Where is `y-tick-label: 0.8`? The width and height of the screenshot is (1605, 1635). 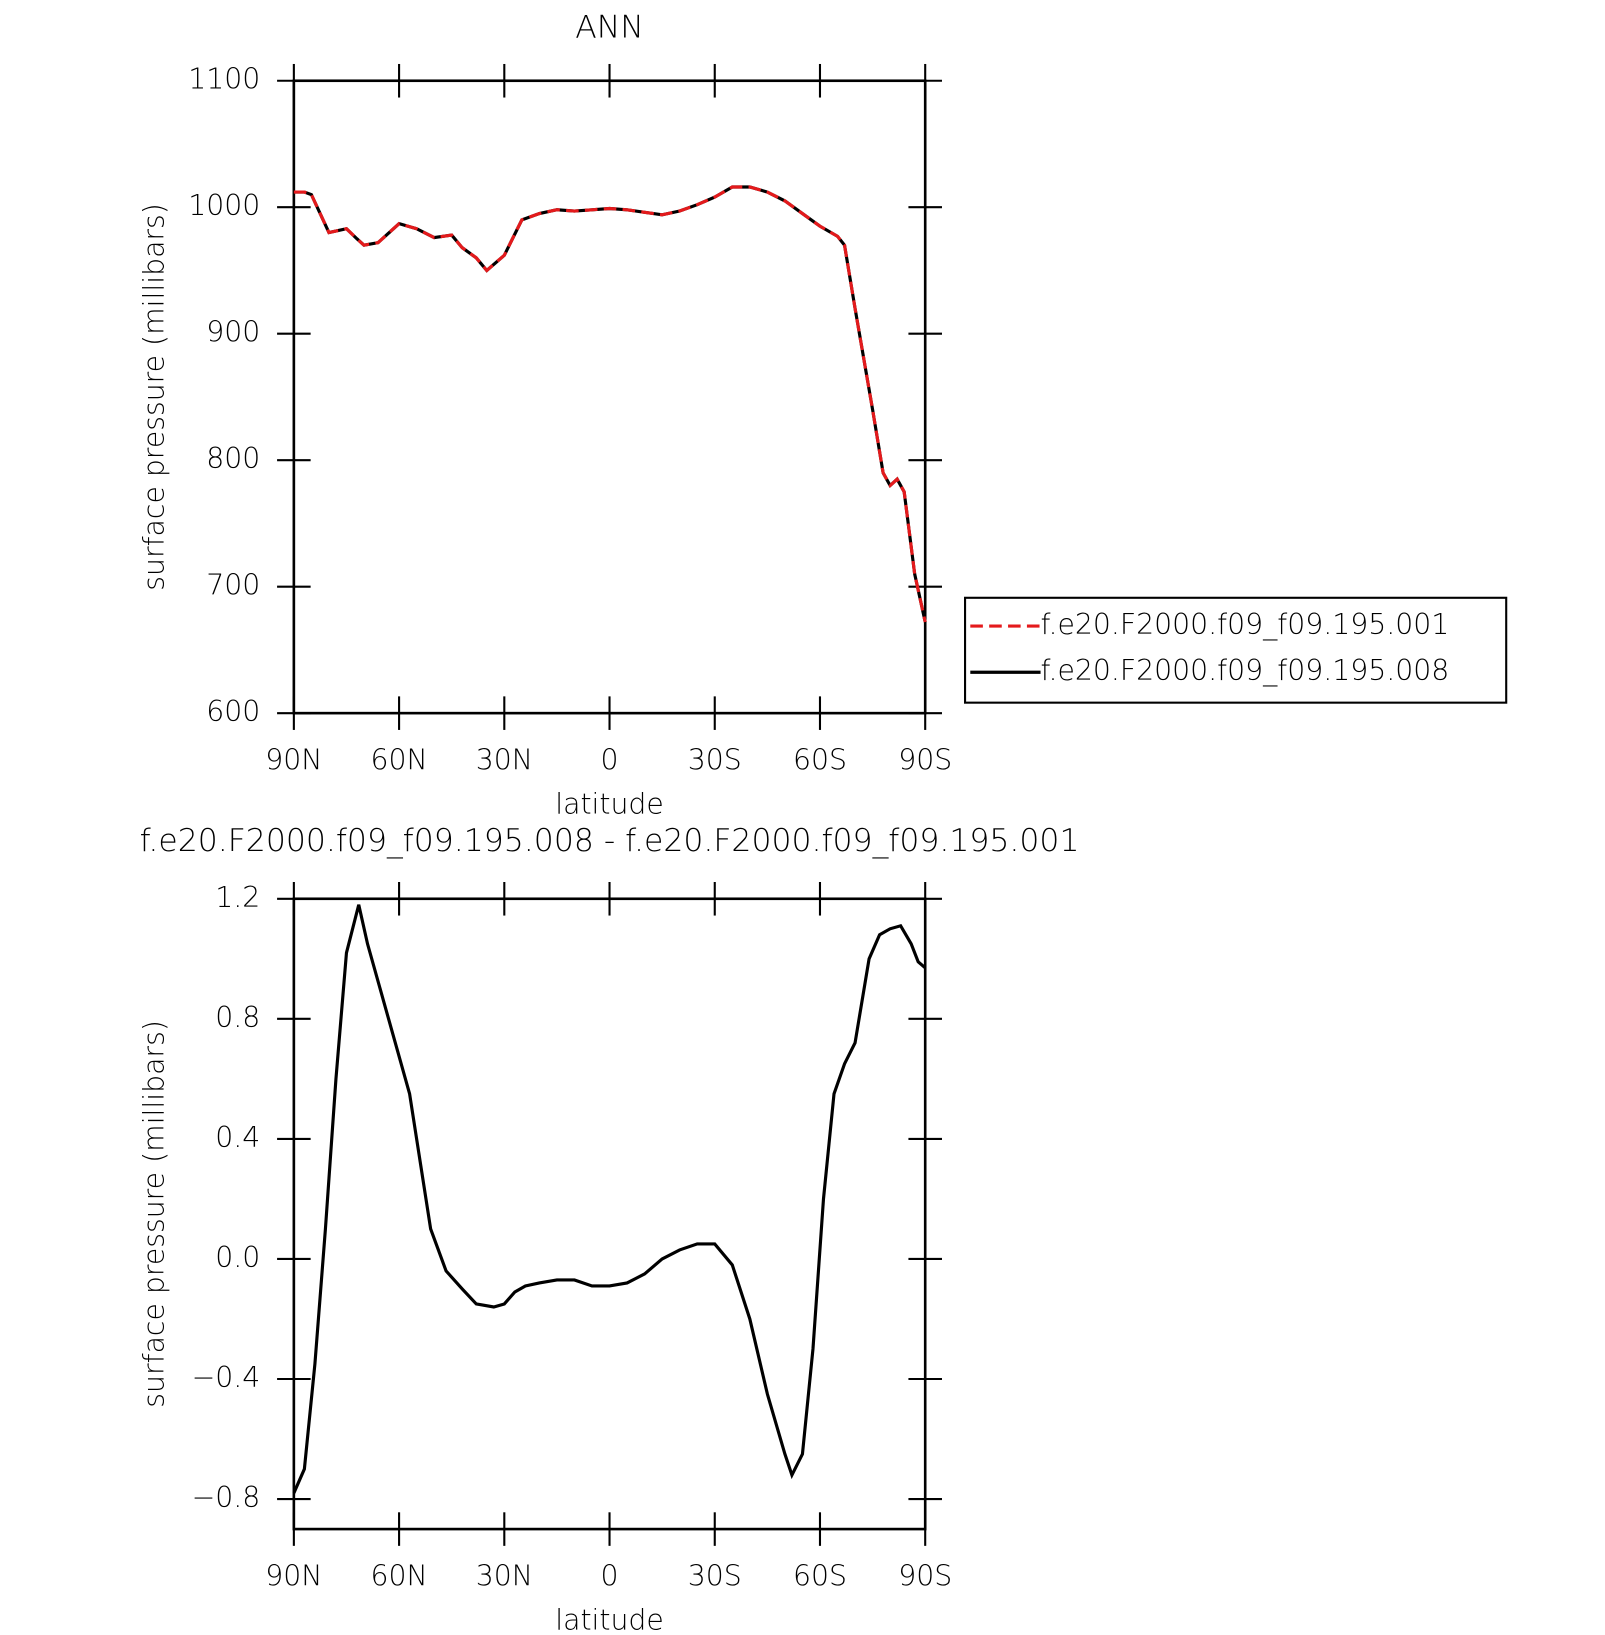 y-tick-label: 0.8 is located at coordinates (237, 1017).